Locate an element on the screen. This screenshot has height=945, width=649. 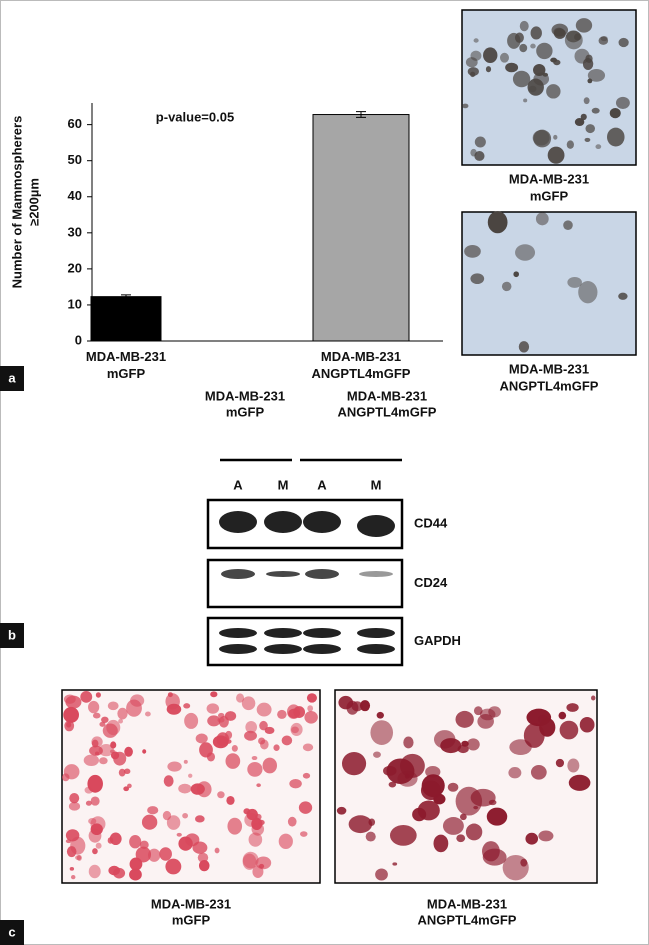
y-tick-label: 10 is located at coordinates (75, 303).